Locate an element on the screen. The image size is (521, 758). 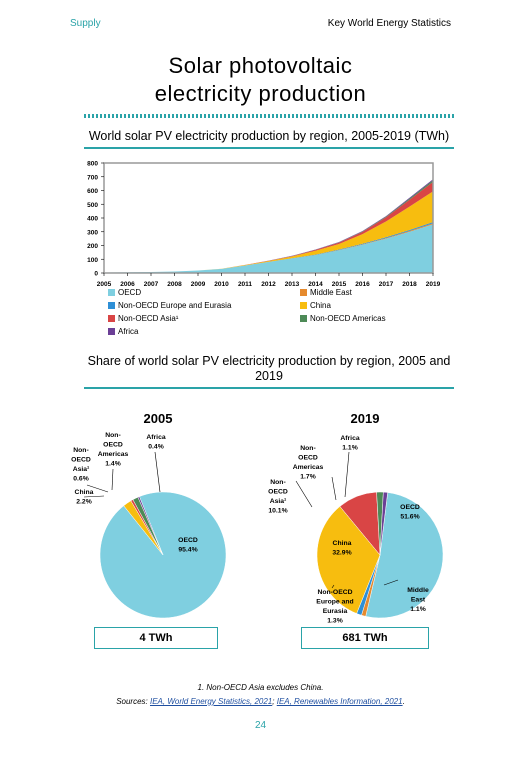
legend-label-non-oecd-europe-and-eurasia: Non-OECD Europe and Eurasia is located at coordinates (175, 305).